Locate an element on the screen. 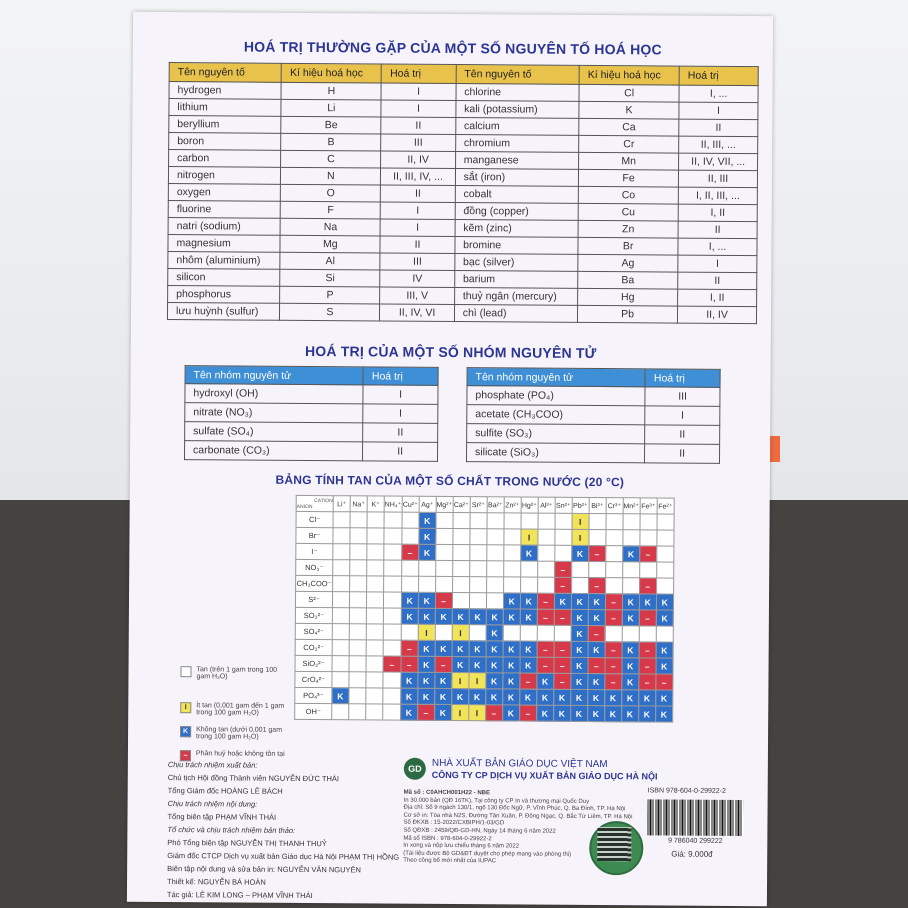 The image size is (908, 908). group-row: acetate (CH₃COO) I is located at coordinates (593, 415).